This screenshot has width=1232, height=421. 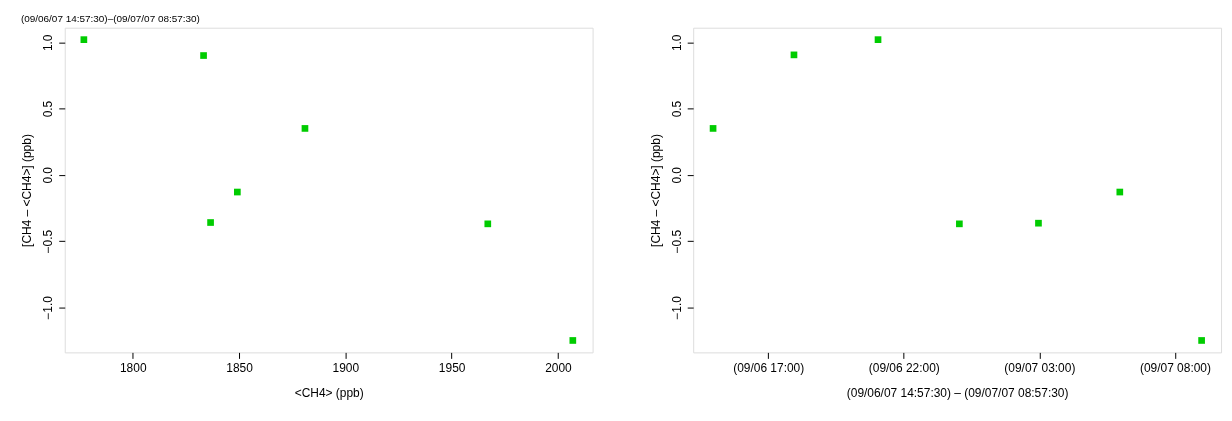 I want to click on x-tick-label: (09/07 03:00), so click(x=1040, y=367).